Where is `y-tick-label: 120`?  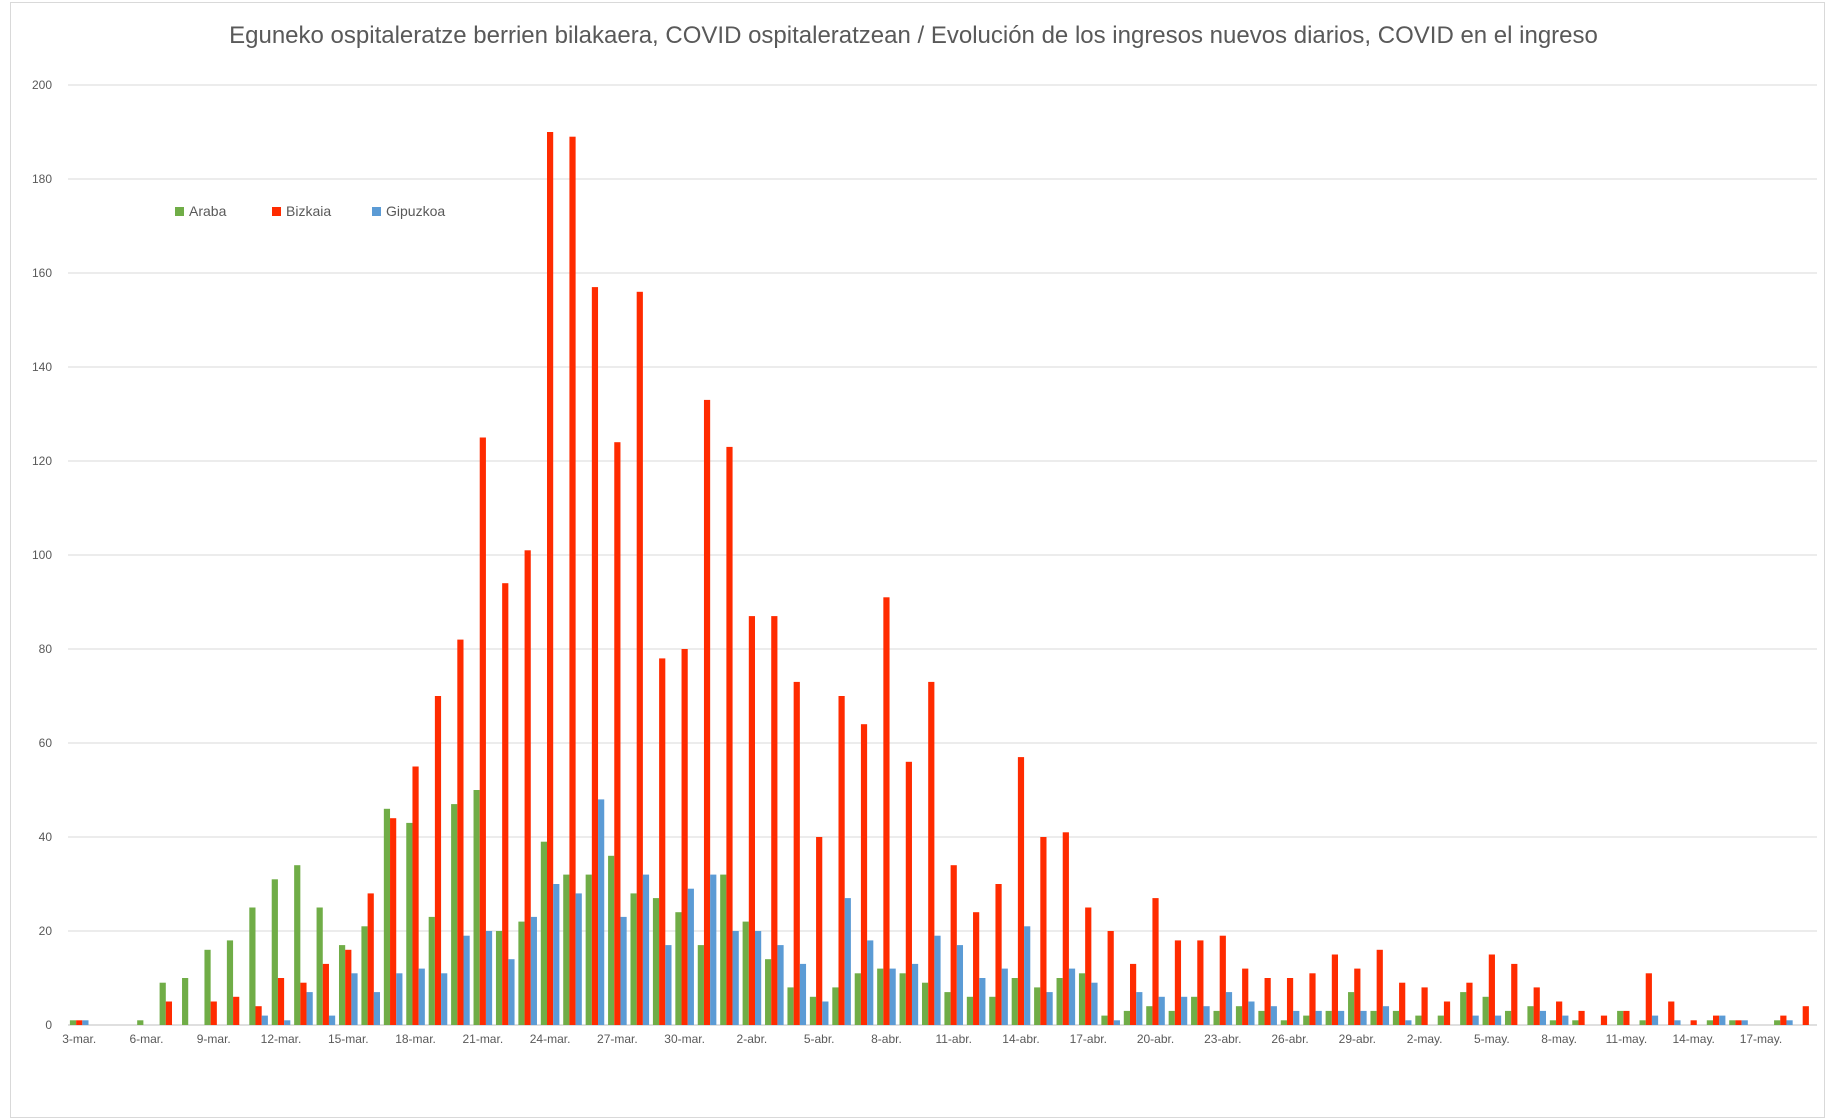
y-tick-label: 120 is located at coordinates (42, 461).